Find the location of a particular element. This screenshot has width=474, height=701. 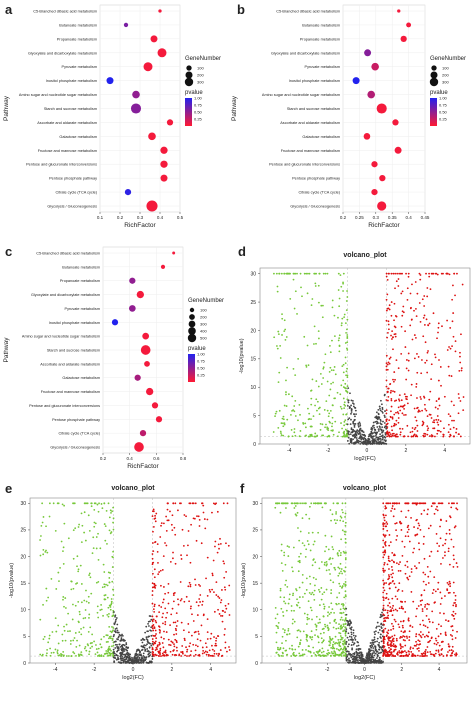

x-tick-label: -2 is located at coordinates (327, 670).